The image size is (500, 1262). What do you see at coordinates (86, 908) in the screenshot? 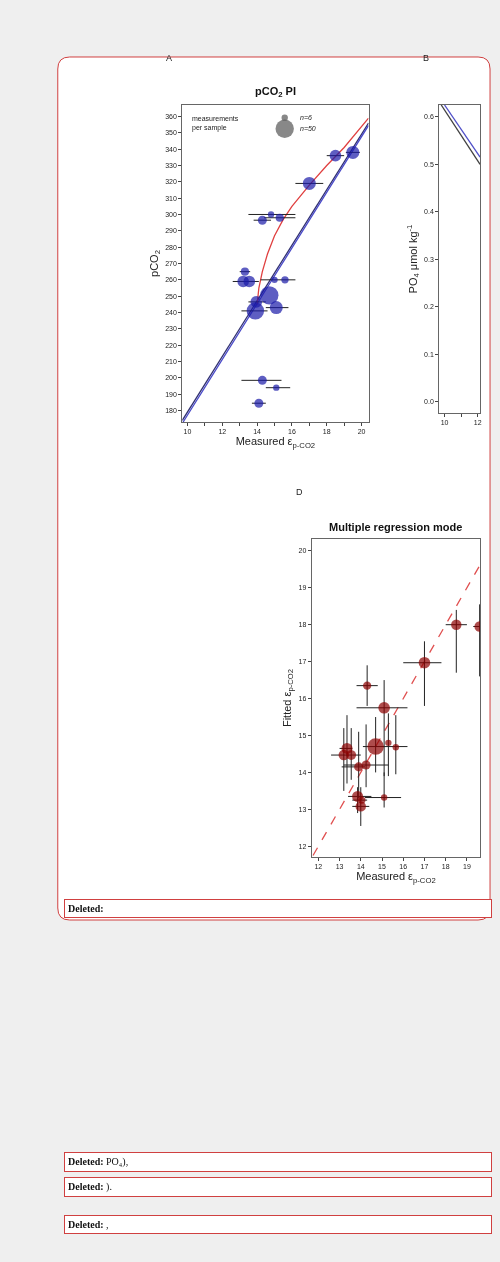
I see `text: Deleted:` at bounding box center [86, 908].